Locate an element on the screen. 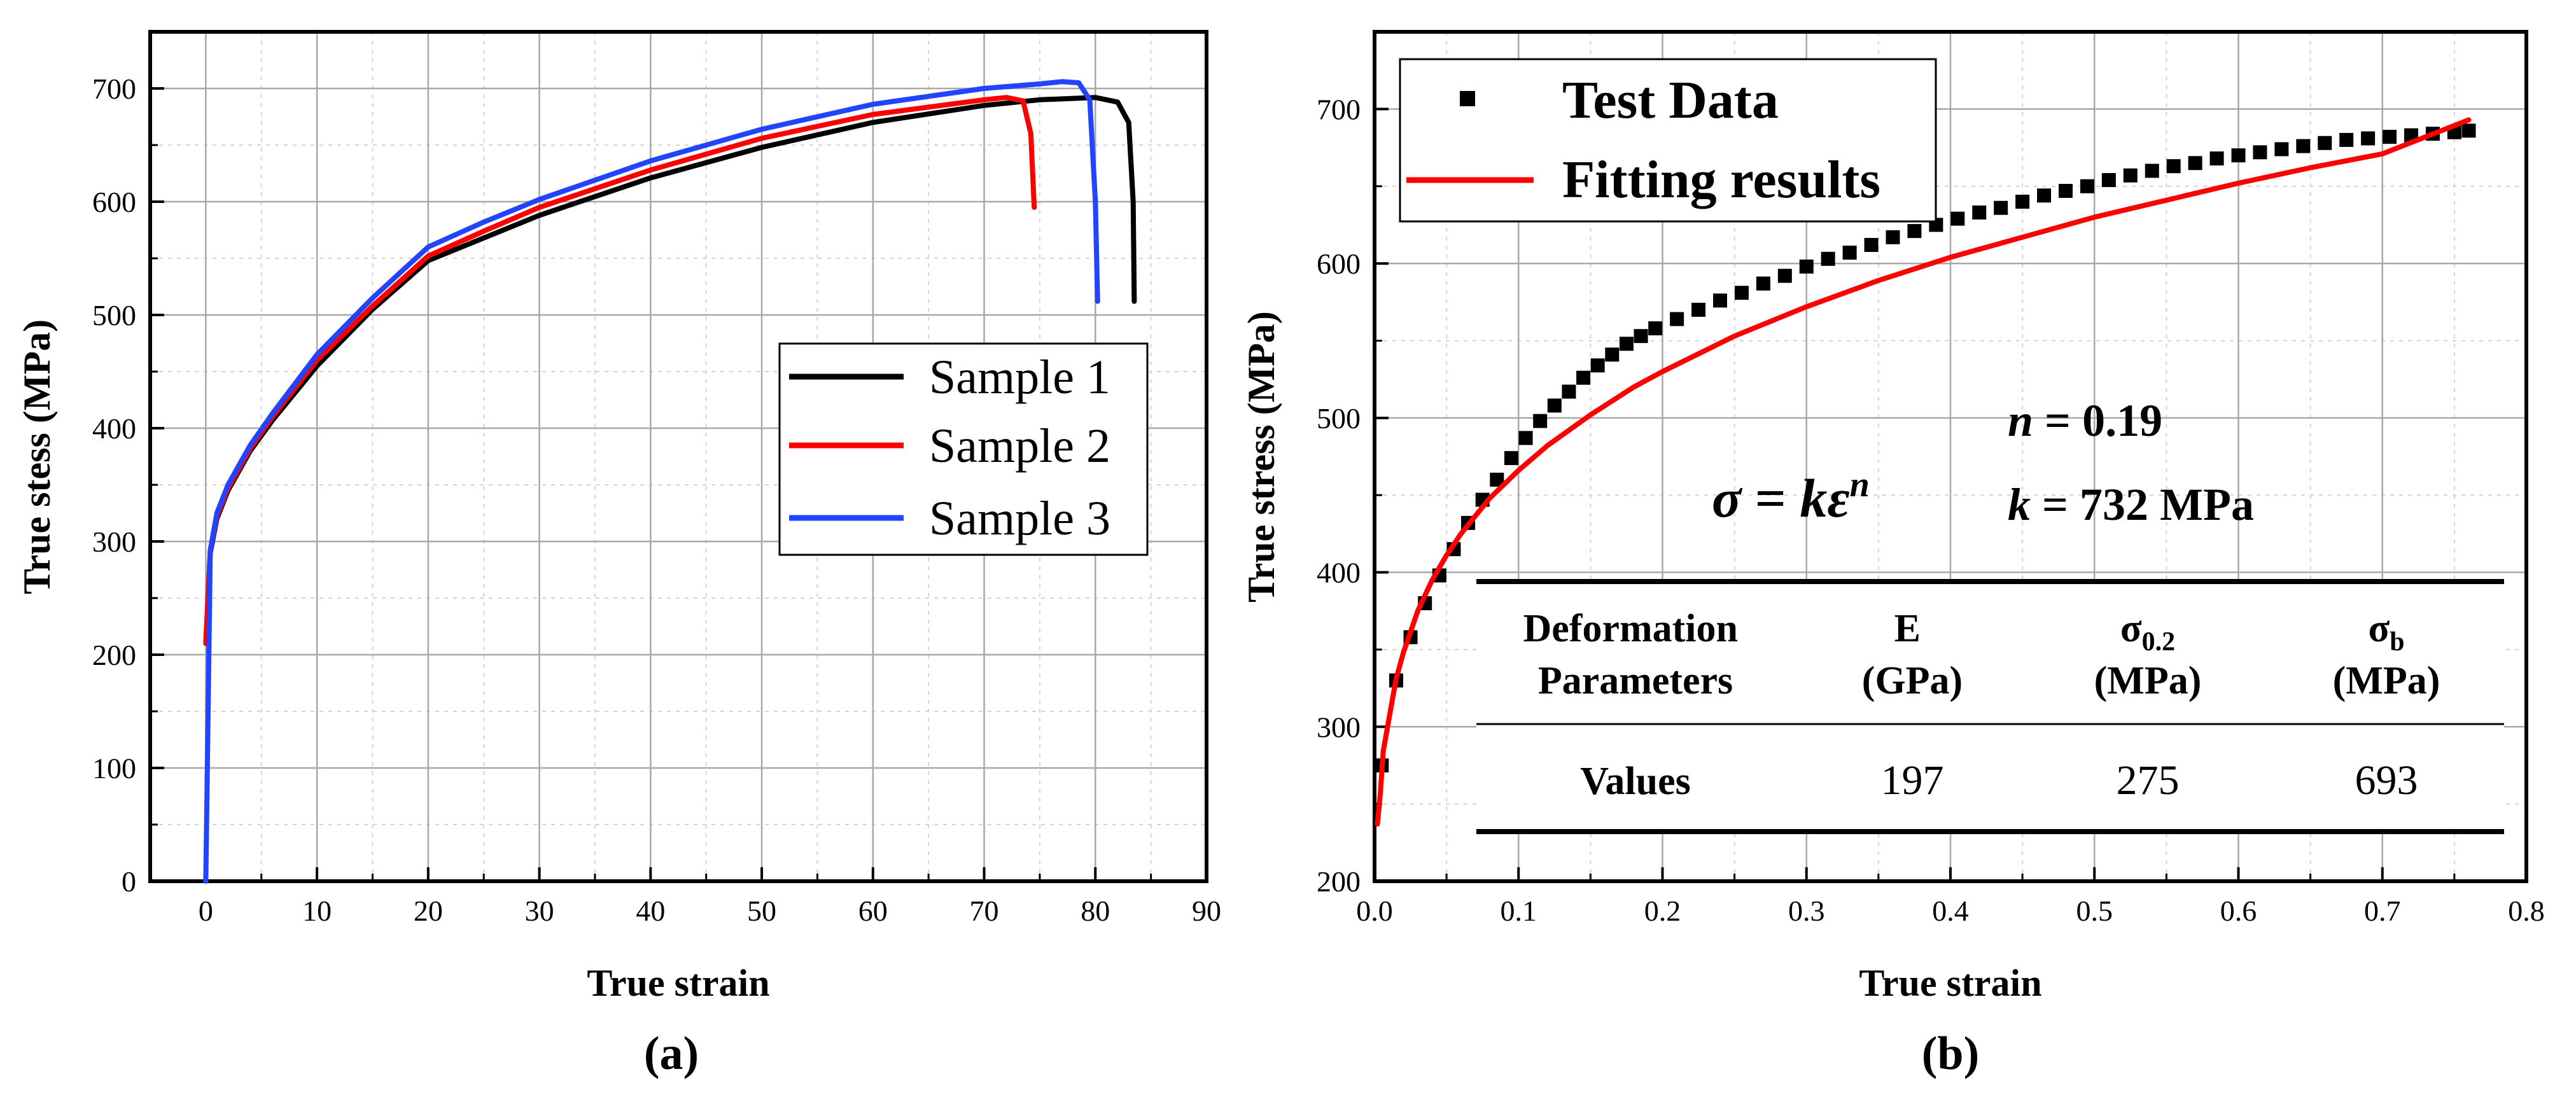  table-header-sigma02: σ0.2 is located at coordinates (2147, 632).